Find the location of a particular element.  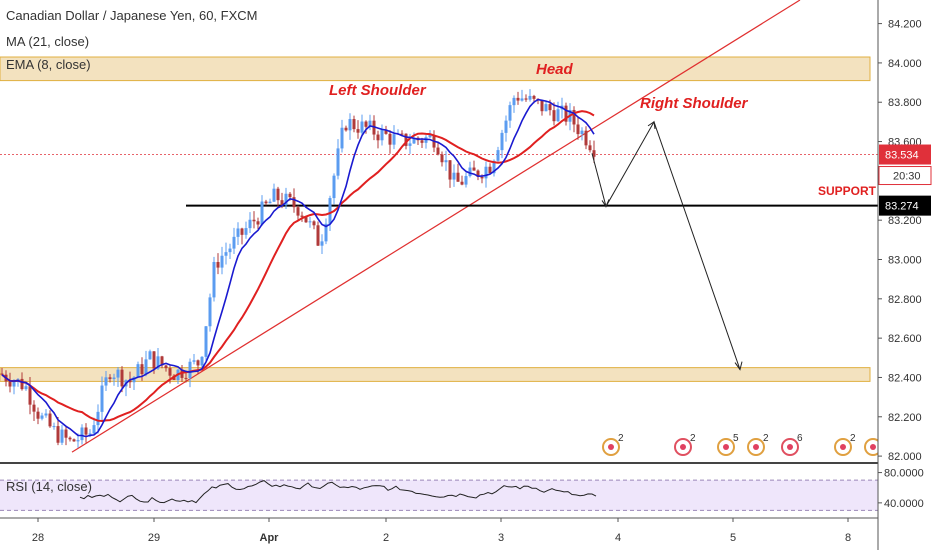

current-price-value: 83.534 is located at coordinates (902, 156).